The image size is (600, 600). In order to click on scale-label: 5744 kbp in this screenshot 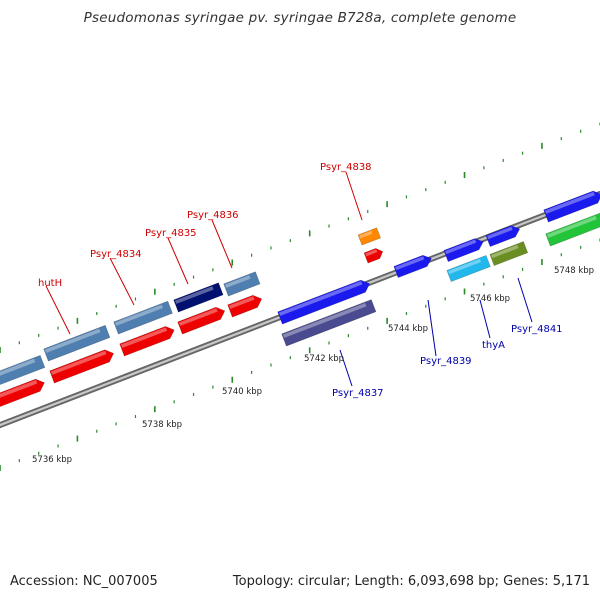, I will do `click(408, 329)`.